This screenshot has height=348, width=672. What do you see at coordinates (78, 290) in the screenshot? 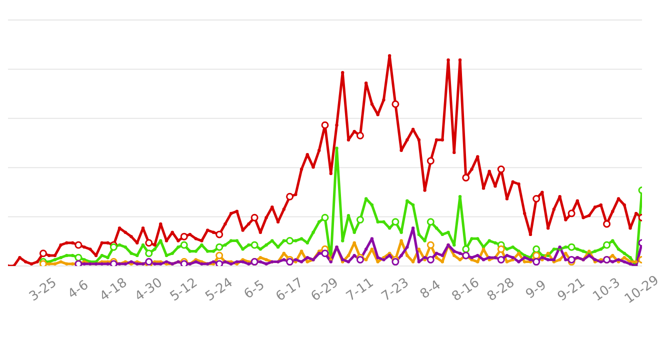
I see `x-tick-label: 4-6` at bounding box center [78, 290].